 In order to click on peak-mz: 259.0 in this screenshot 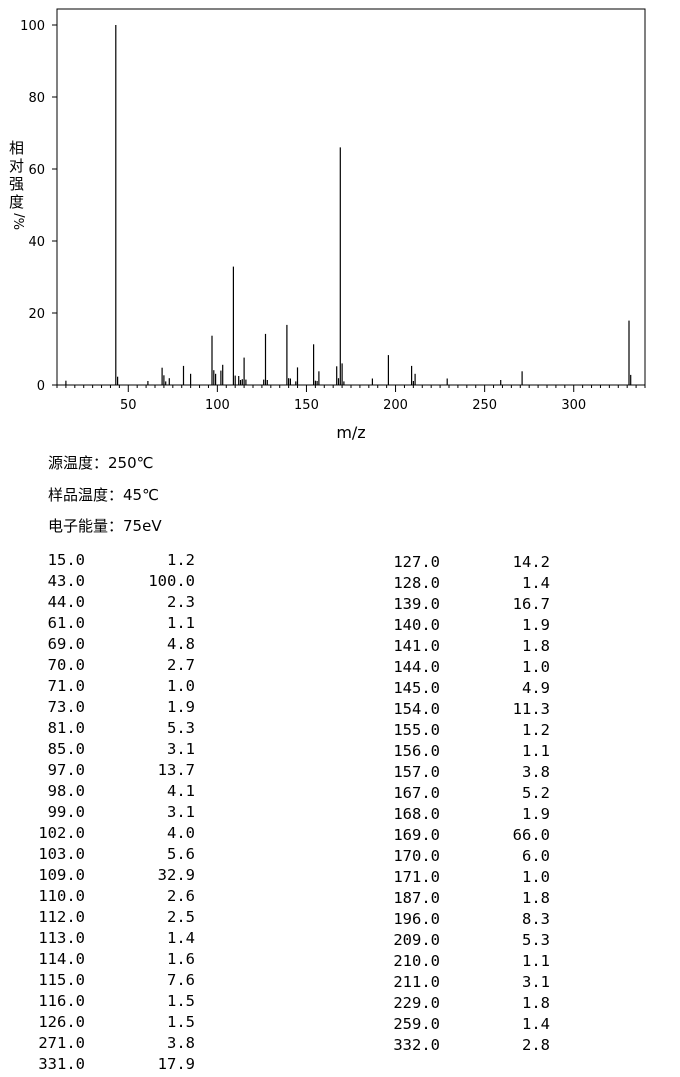, I will do `click(416, 1024)`.